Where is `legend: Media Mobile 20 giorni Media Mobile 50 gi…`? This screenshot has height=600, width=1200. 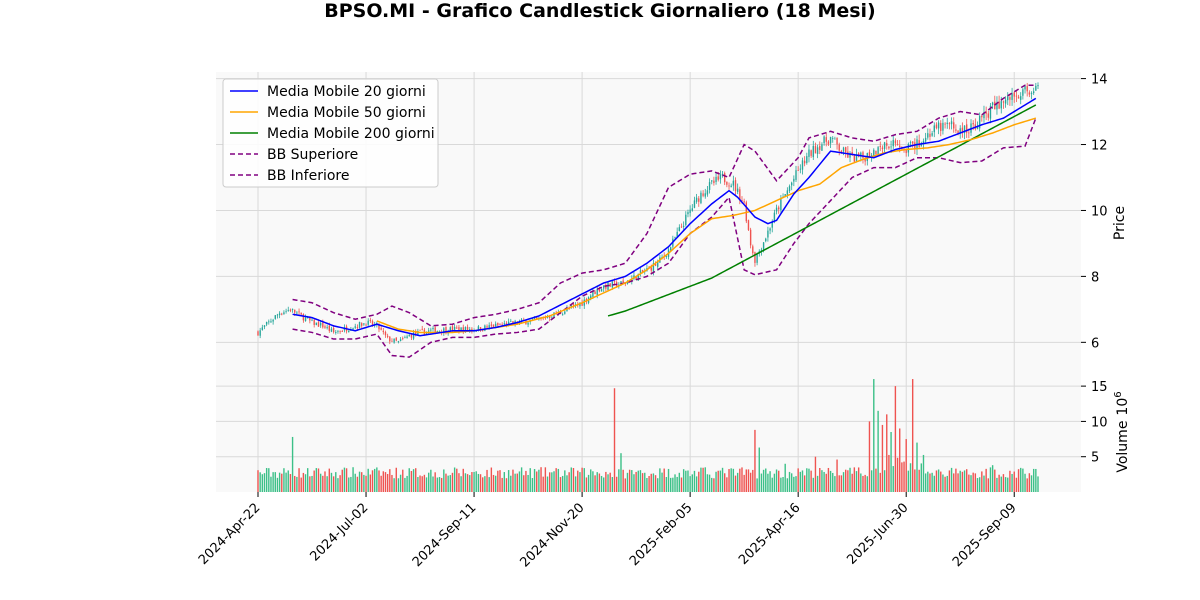
legend: Media Mobile 20 giorni Media Mobile 50 gi… is located at coordinates (330, 133).